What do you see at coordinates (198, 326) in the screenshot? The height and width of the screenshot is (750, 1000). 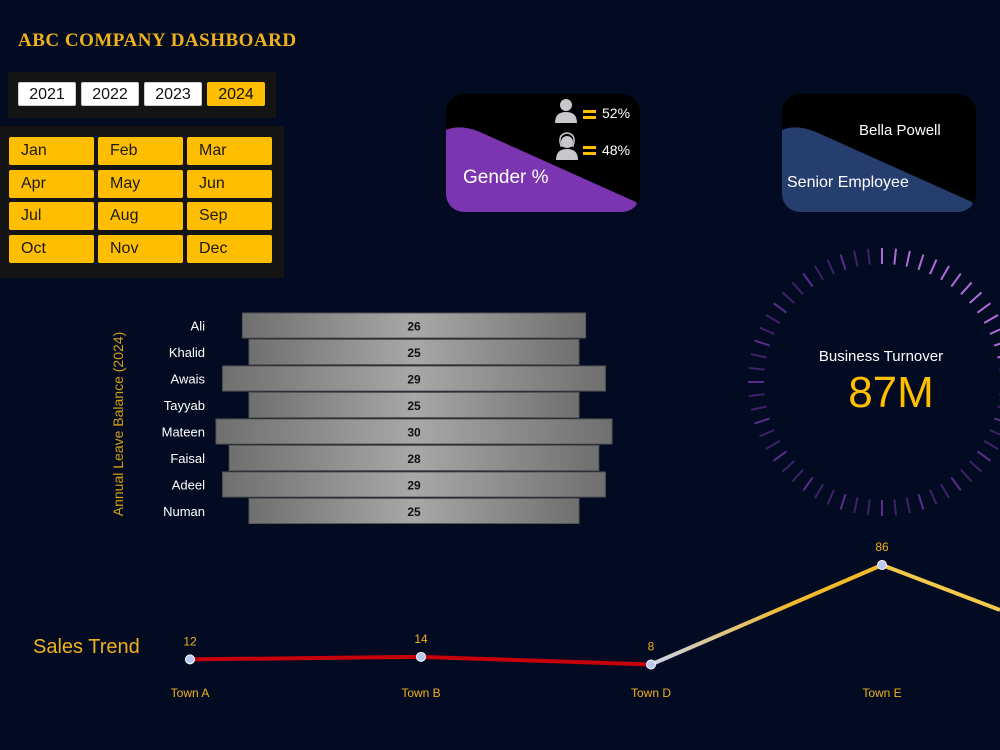 I see `leave-bar-label-ali: Ali` at bounding box center [198, 326].